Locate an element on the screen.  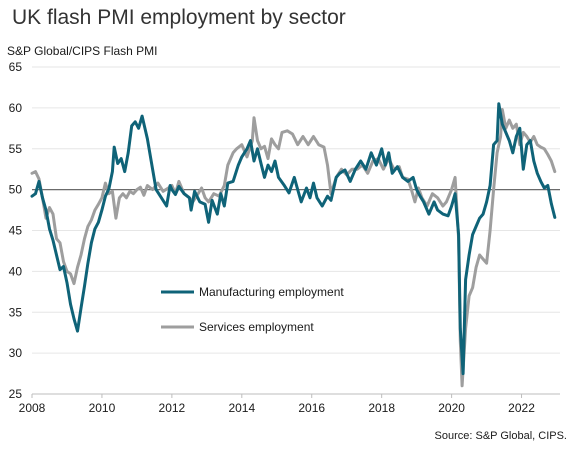
x-tick-label: 2020 is located at coordinates (451, 408).